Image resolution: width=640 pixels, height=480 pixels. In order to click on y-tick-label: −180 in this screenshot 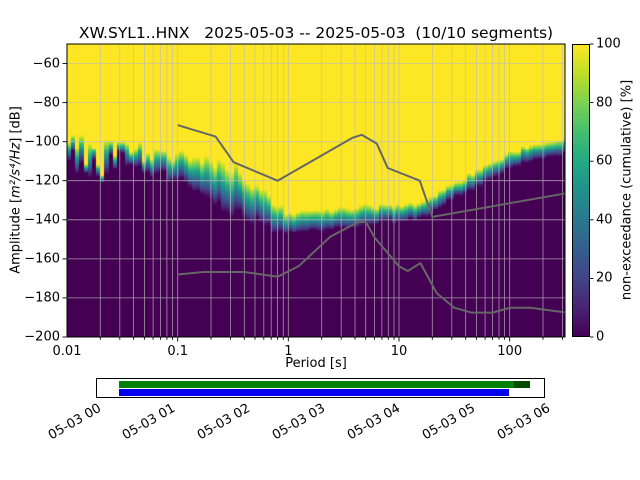, I will do `click(42, 298)`.